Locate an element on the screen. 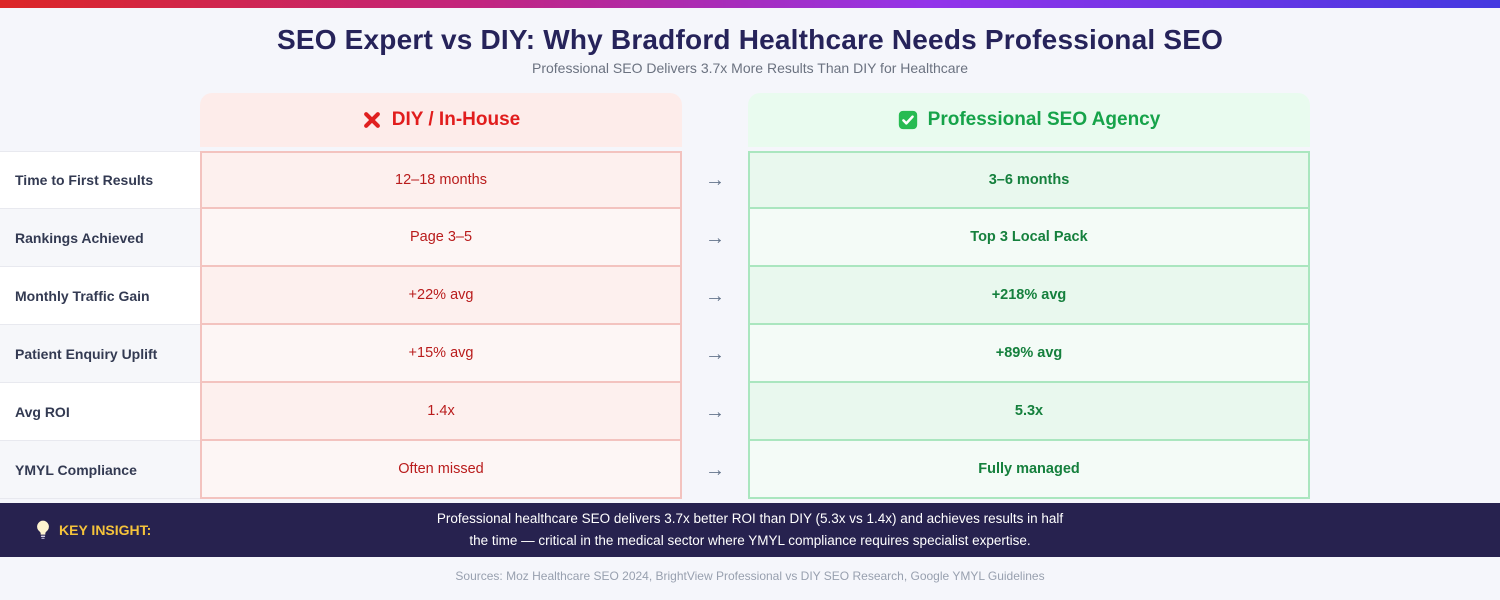 The width and height of the screenshot is (1500, 600). diy-value-cell: 1.4x is located at coordinates (441, 412).